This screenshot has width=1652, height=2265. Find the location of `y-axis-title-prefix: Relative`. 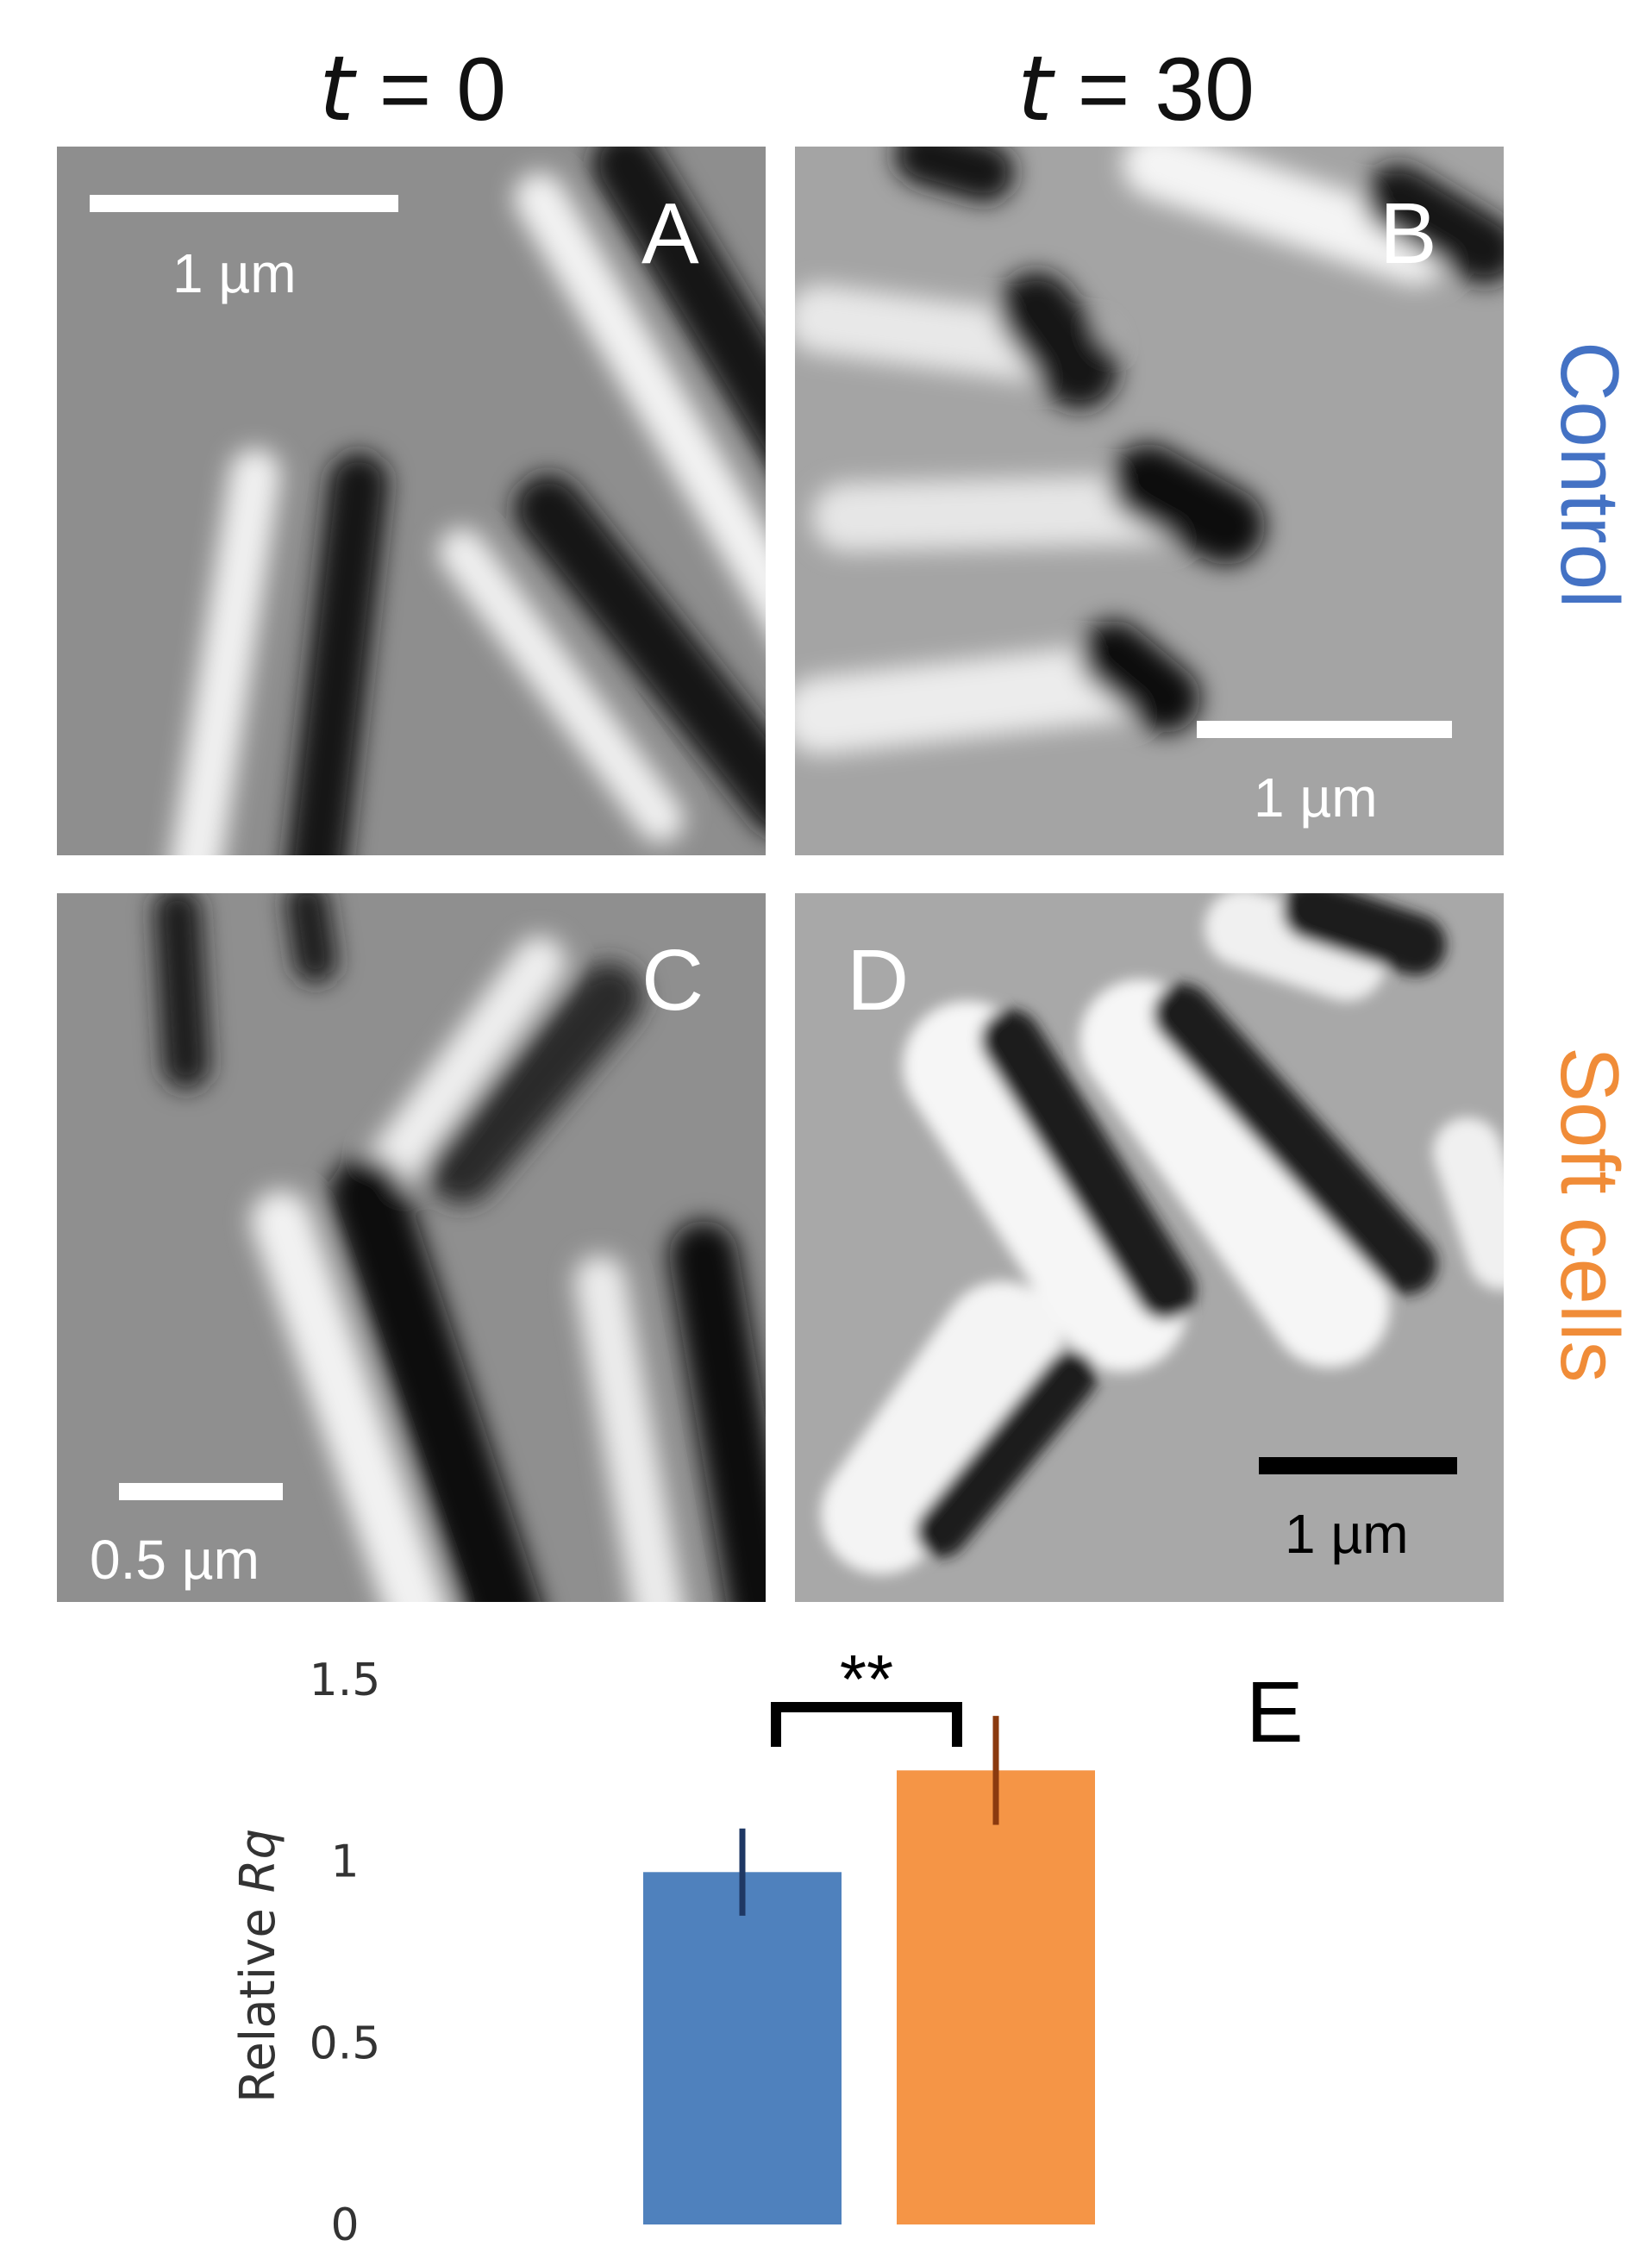

y-axis-title-prefix: Relative is located at coordinates (258, 1998).